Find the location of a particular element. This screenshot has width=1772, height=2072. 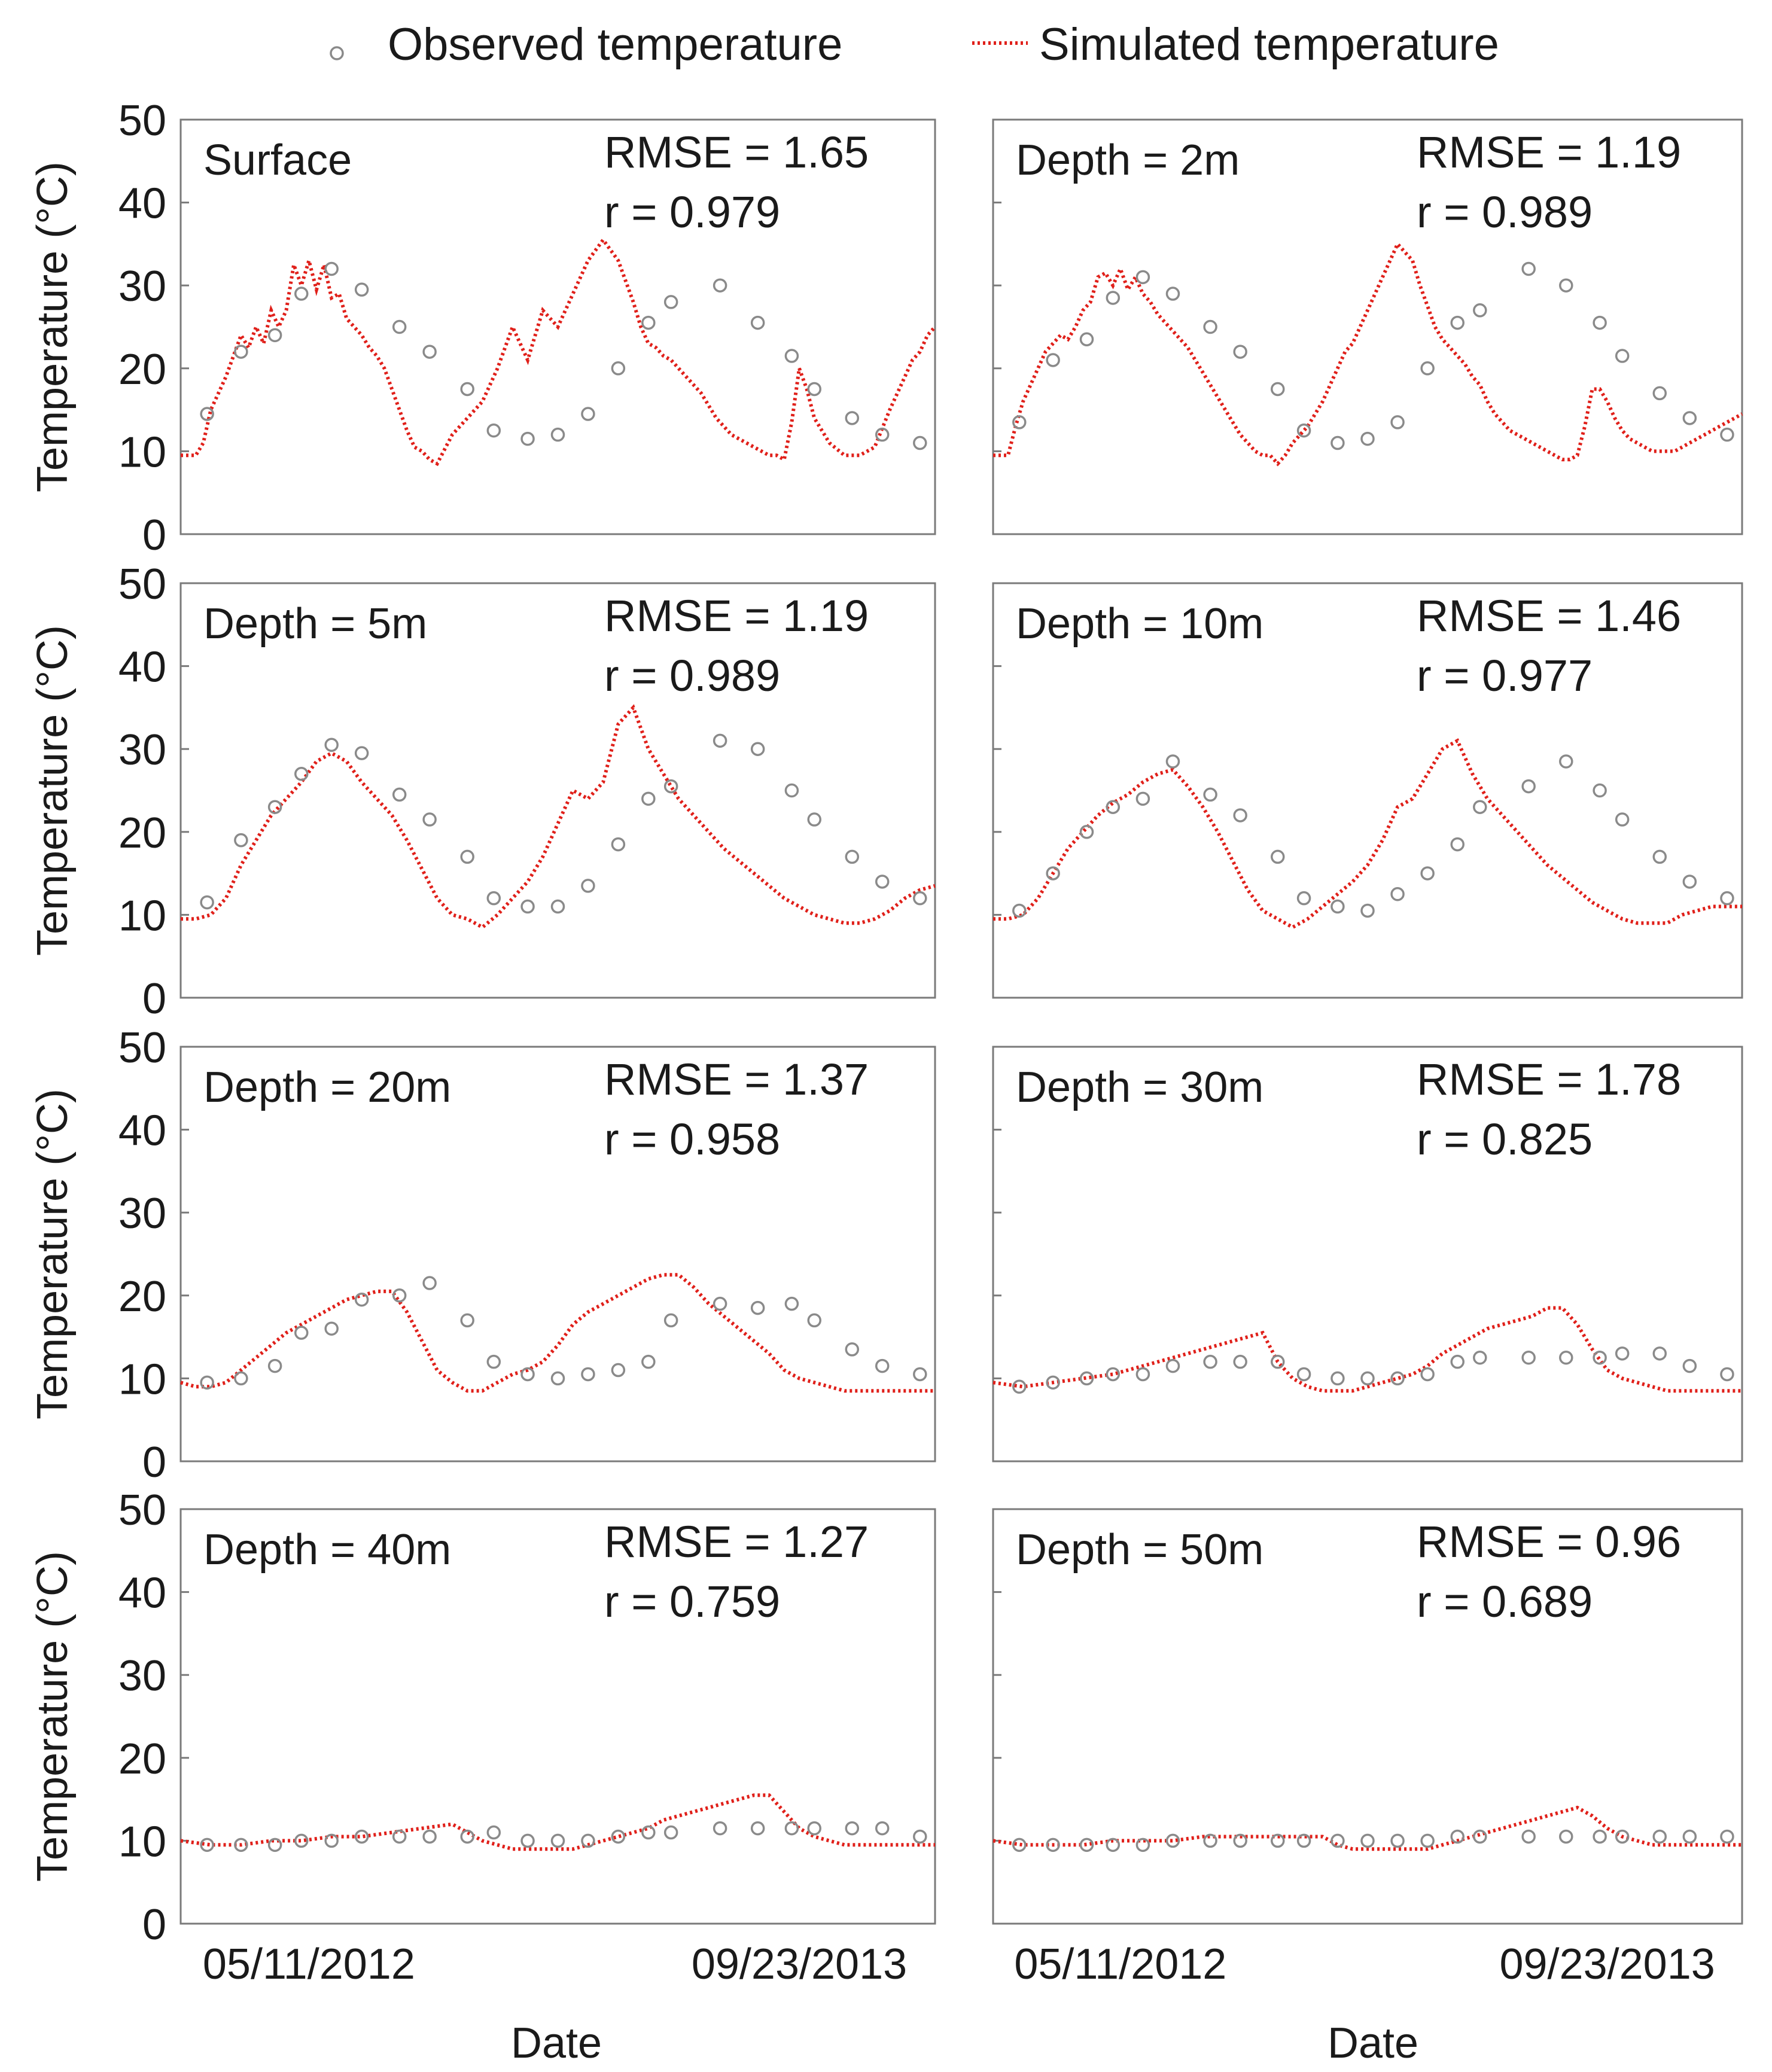

legend-observed-marker is located at coordinates (337, 53).